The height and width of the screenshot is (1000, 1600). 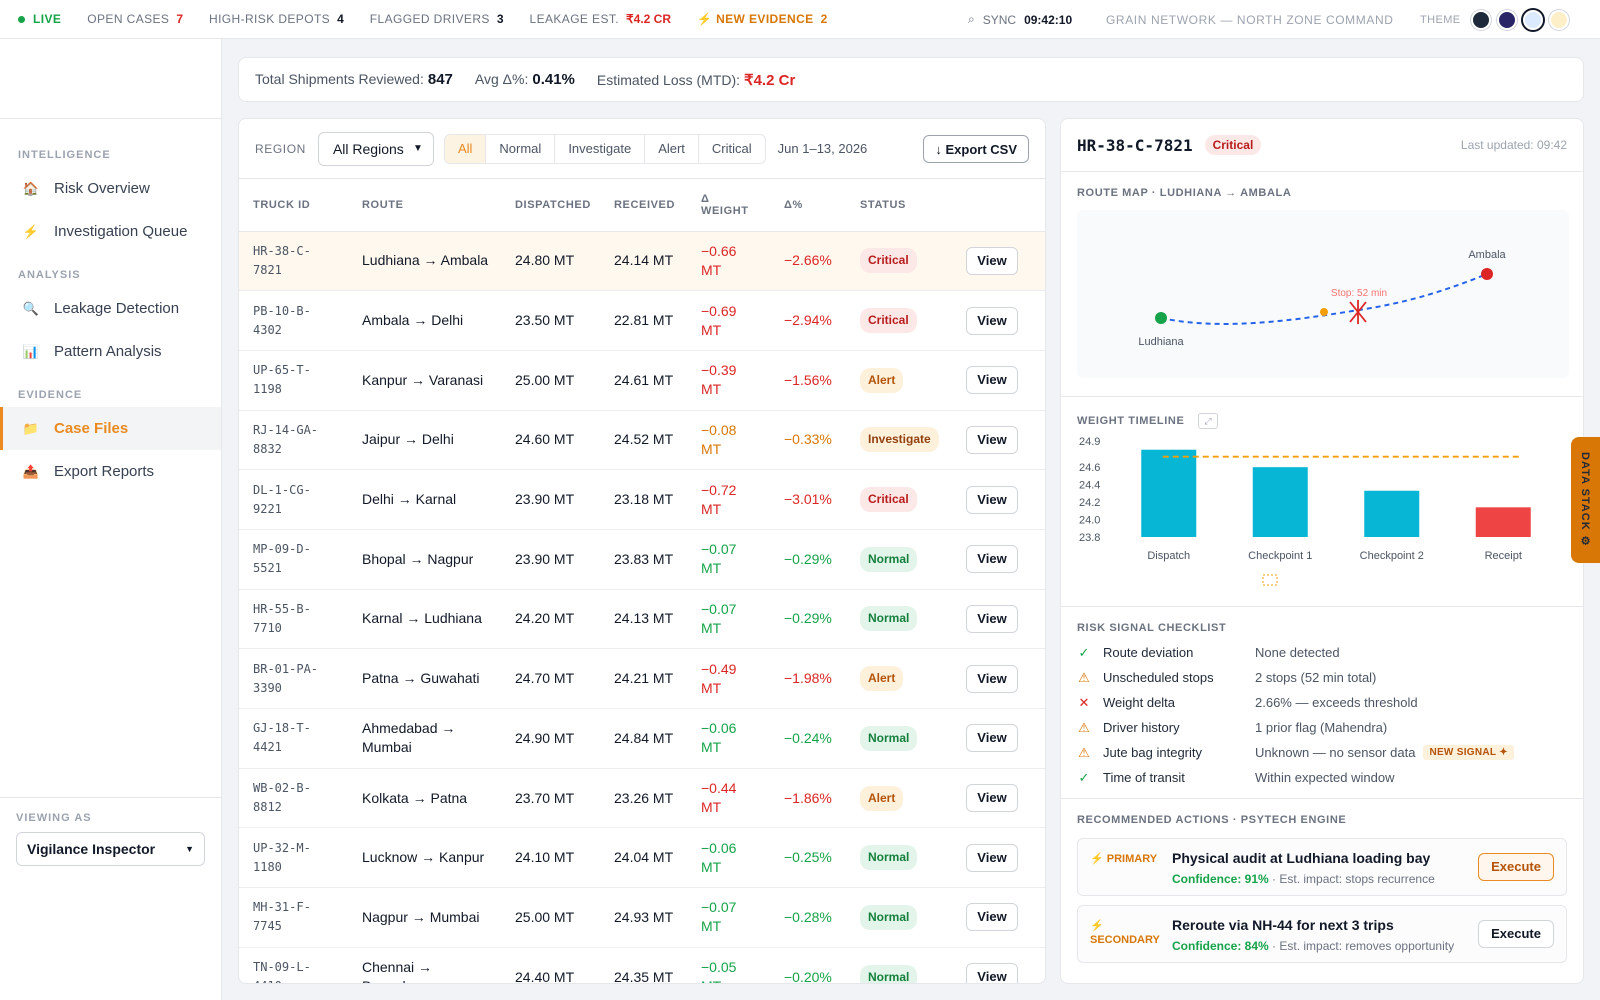 What do you see at coordinates (293, 205) in the screenshot?
I see `column-header: TRUCK ID` at bounding box center [293, 205].